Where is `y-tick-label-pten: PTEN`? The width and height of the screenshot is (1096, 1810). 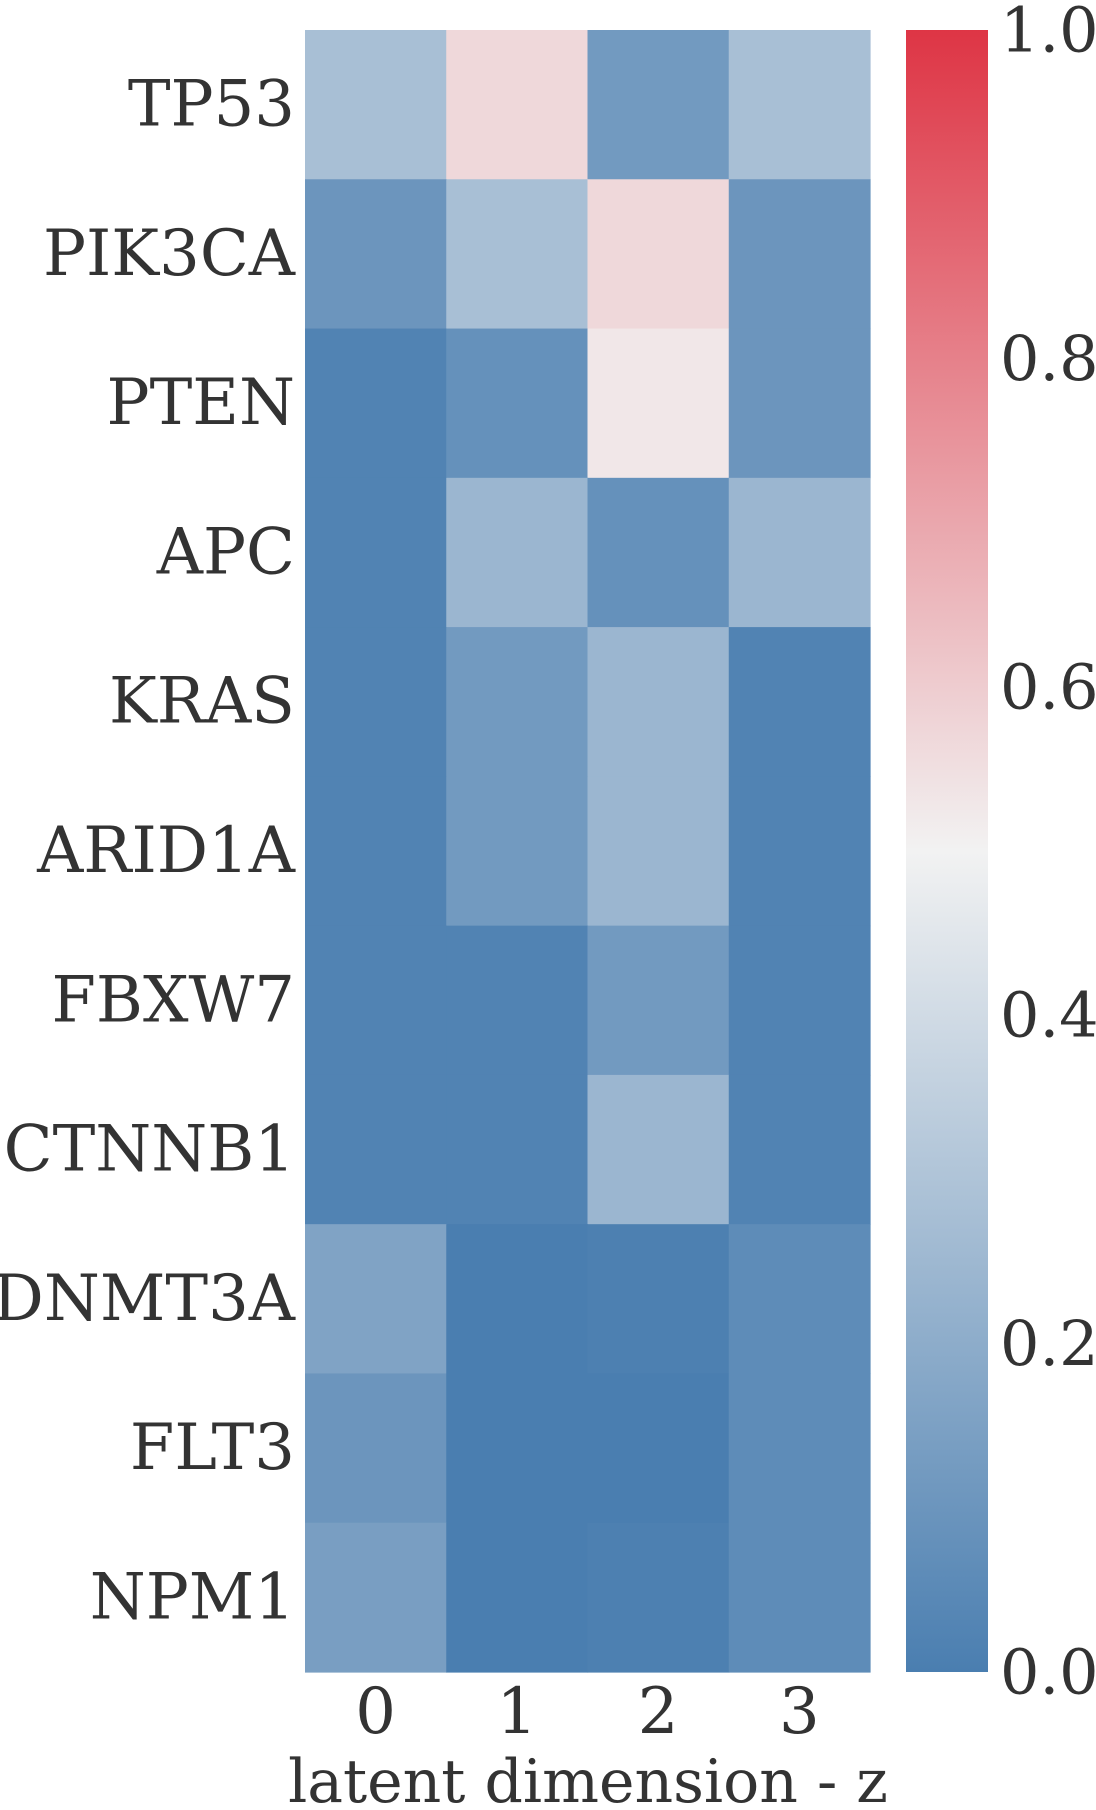 y-tick-label-pten: PTEN is located at coordinates (201, 403).